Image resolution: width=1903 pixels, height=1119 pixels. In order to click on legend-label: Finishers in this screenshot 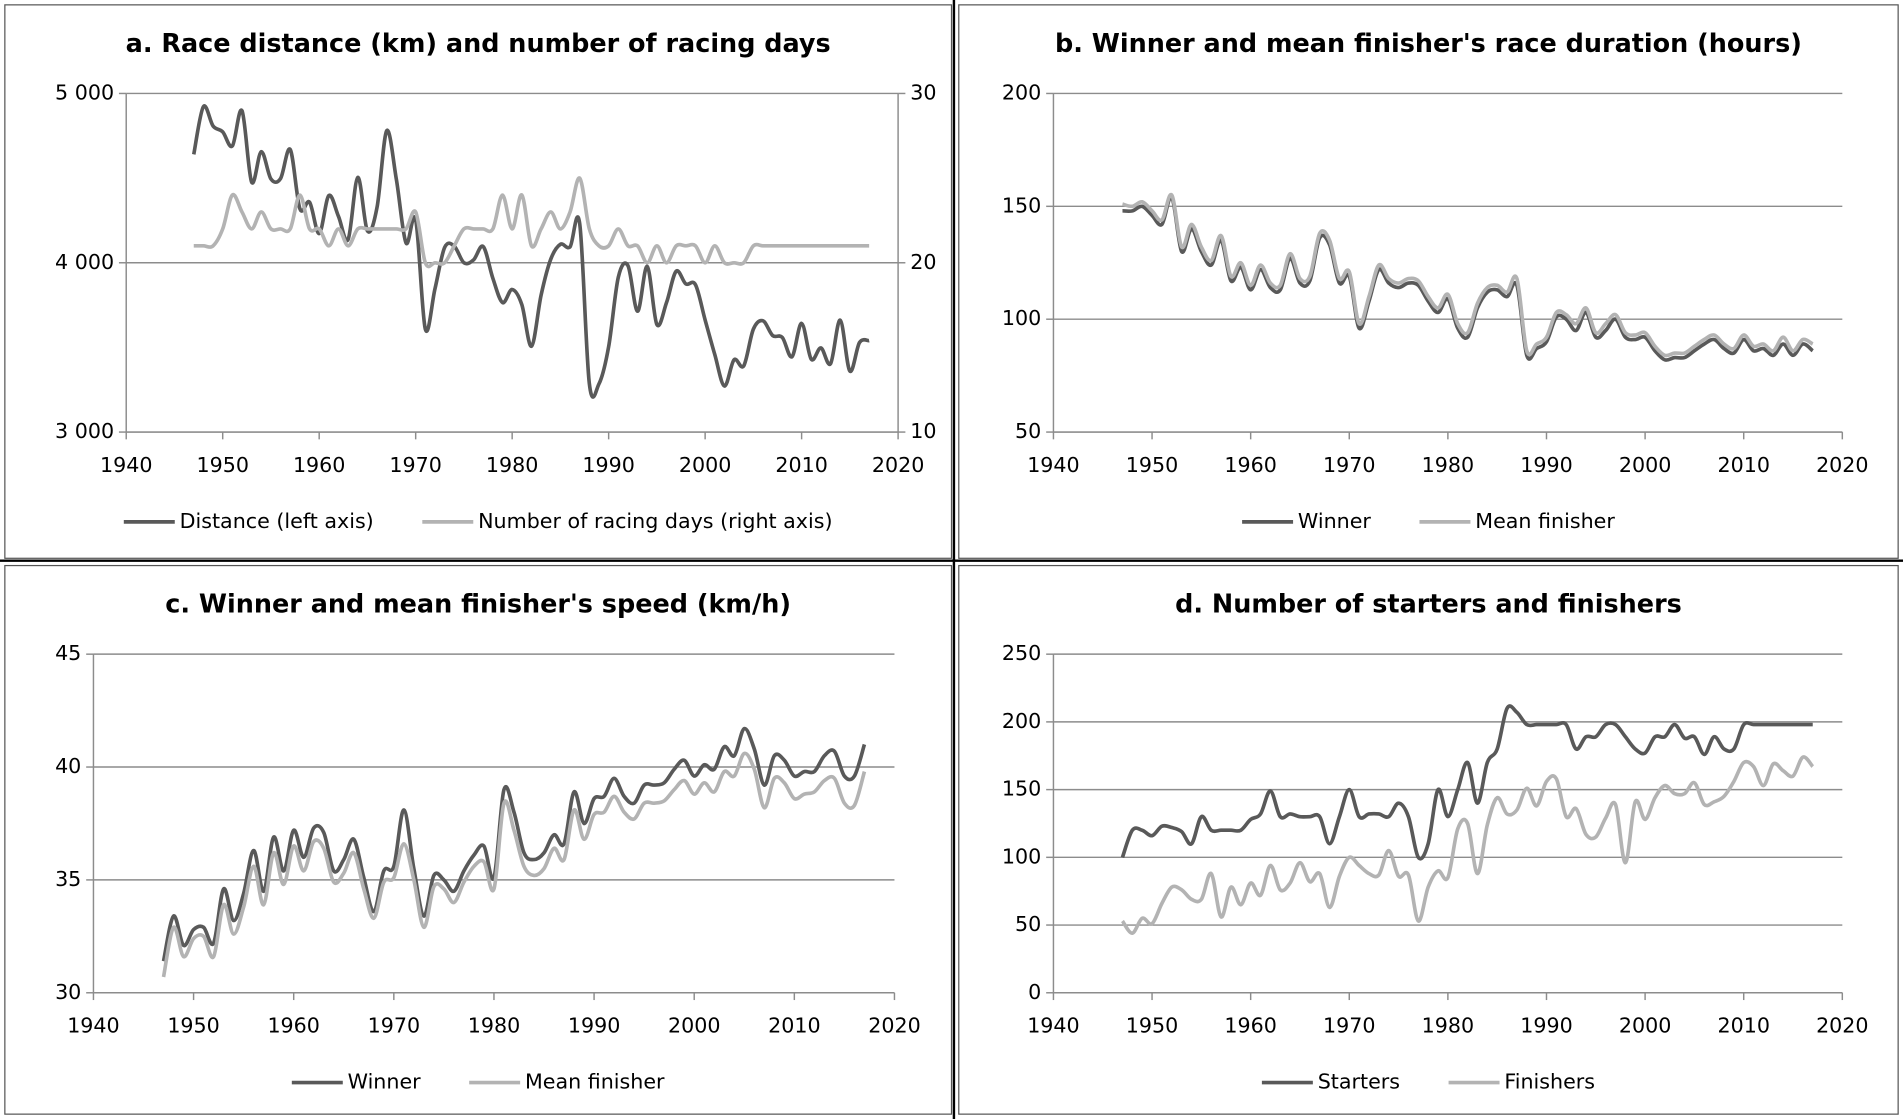, I will do `click(1549, 1082)`.